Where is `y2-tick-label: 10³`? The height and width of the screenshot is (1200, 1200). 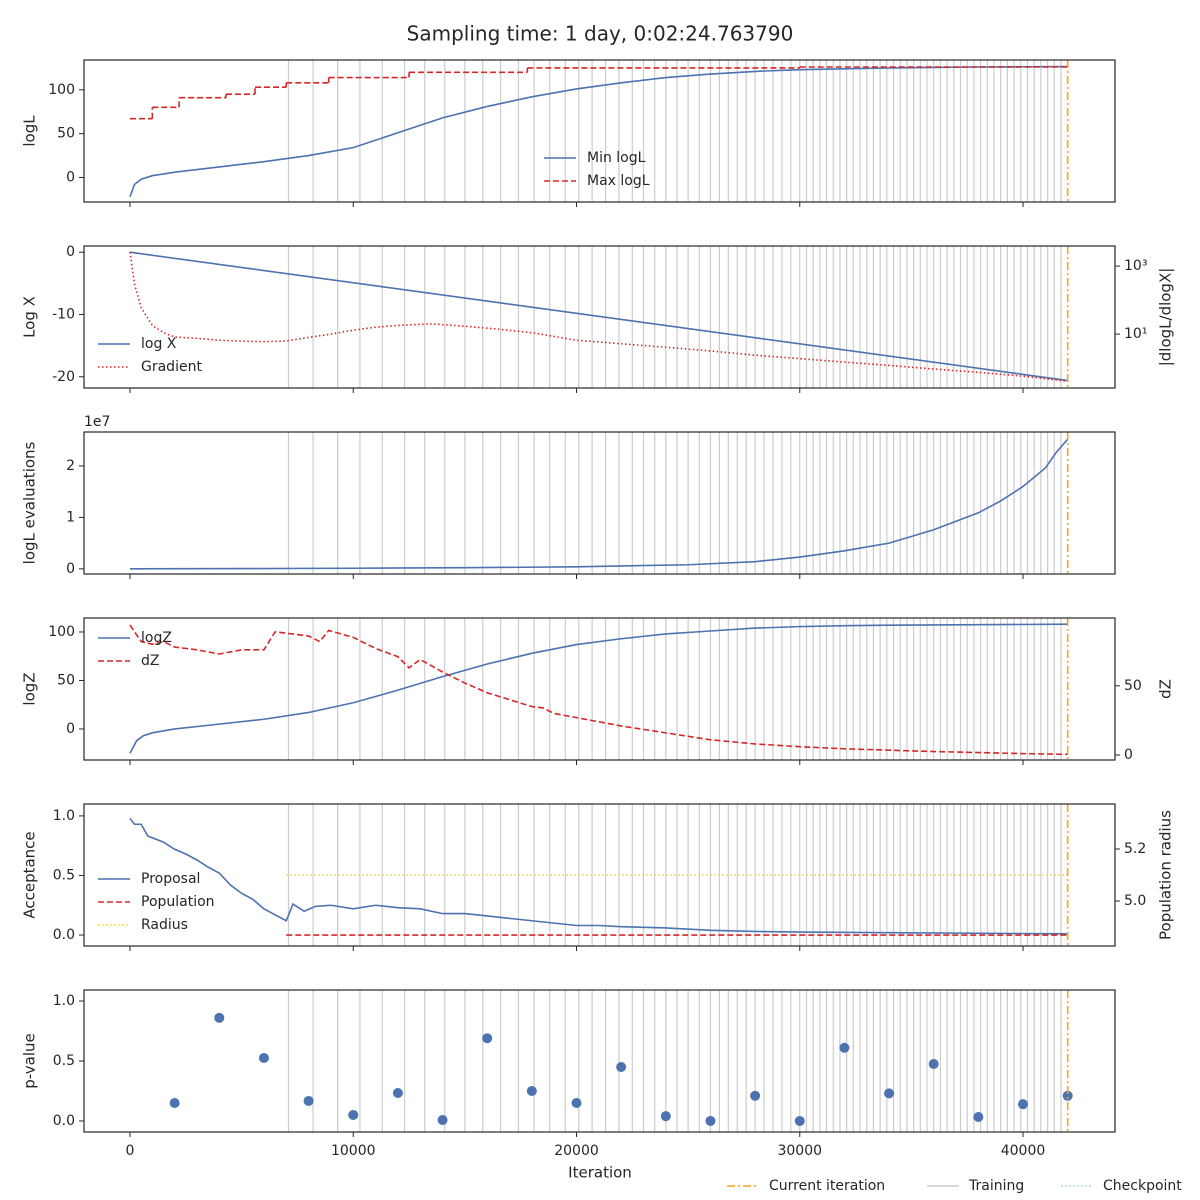 y2-tick-label: 10³ is located at coordinates (1135, 266).